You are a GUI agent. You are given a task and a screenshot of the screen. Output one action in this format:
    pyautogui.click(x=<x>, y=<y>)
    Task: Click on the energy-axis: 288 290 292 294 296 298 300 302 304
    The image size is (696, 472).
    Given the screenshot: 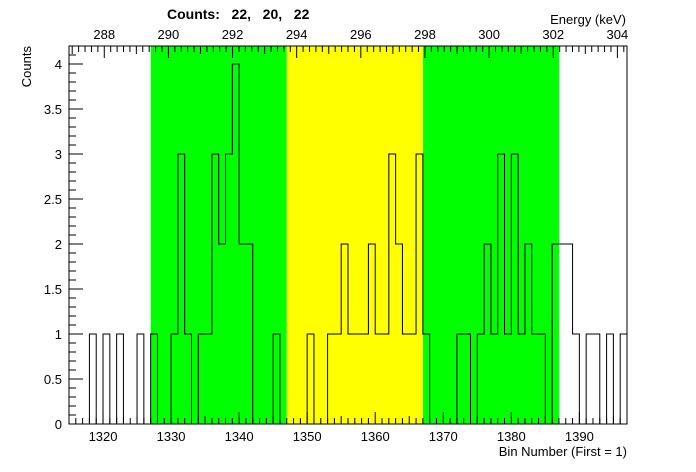 What is the action you would take?
    pyautogui.click(x=350, y=42)
    